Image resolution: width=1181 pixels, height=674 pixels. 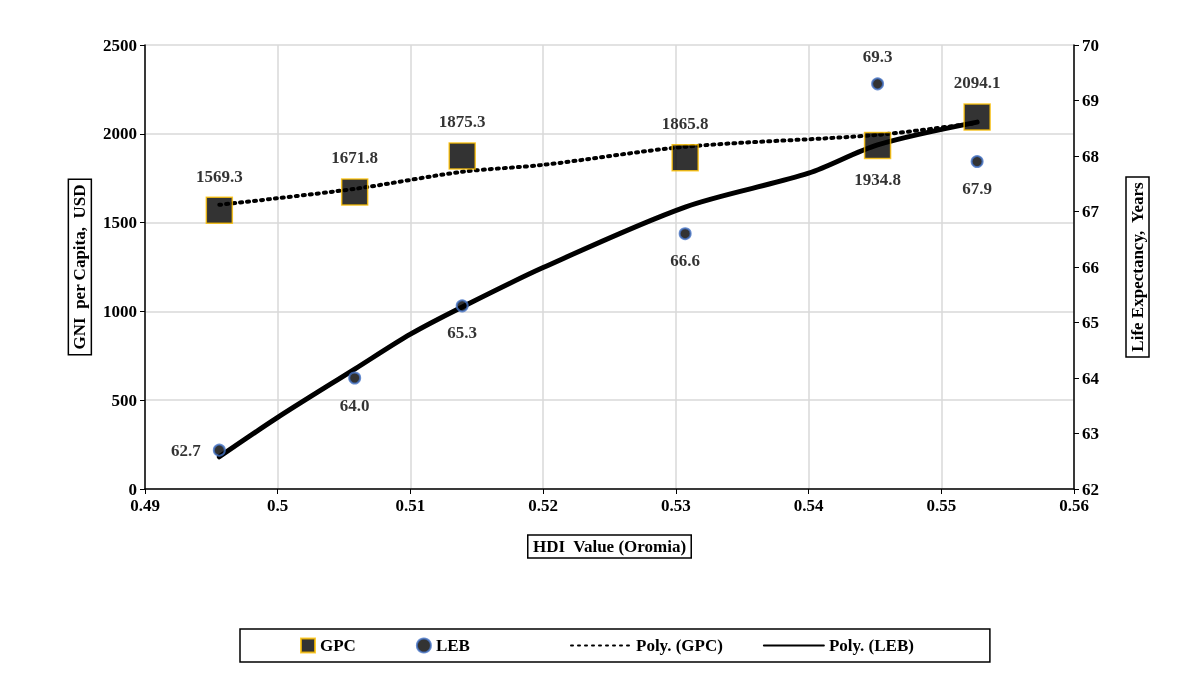 What do you see at coordinates (186, 450) in the screenshot?
I see `data-label: 62.7` at bounding box center [186, 450].